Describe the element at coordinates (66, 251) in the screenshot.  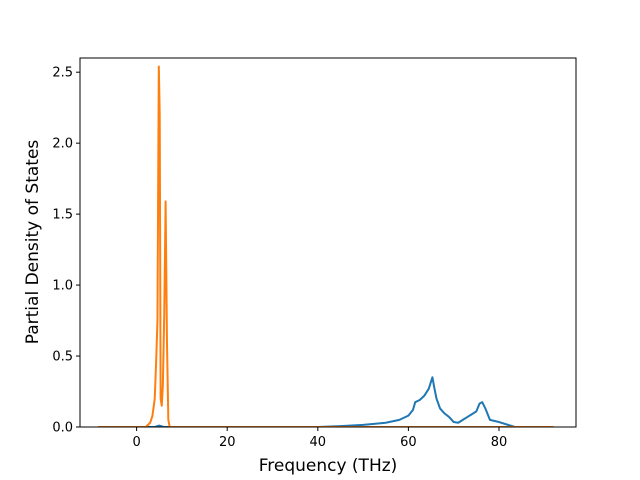
I see `y-axis-ticks: 0.0 0.5 1.0 1.5 2.0 2.5` at that location.